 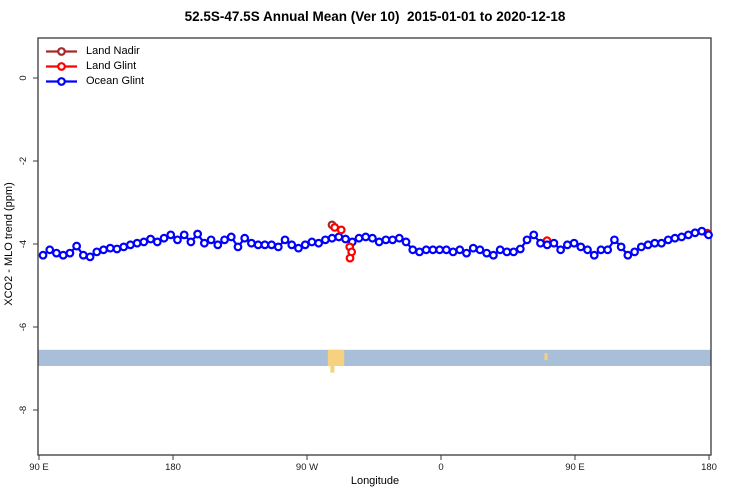 What do you see at coordinates (374, 358) in the screenshot?
I see `ocean-band` at bounding box center [374, 358].